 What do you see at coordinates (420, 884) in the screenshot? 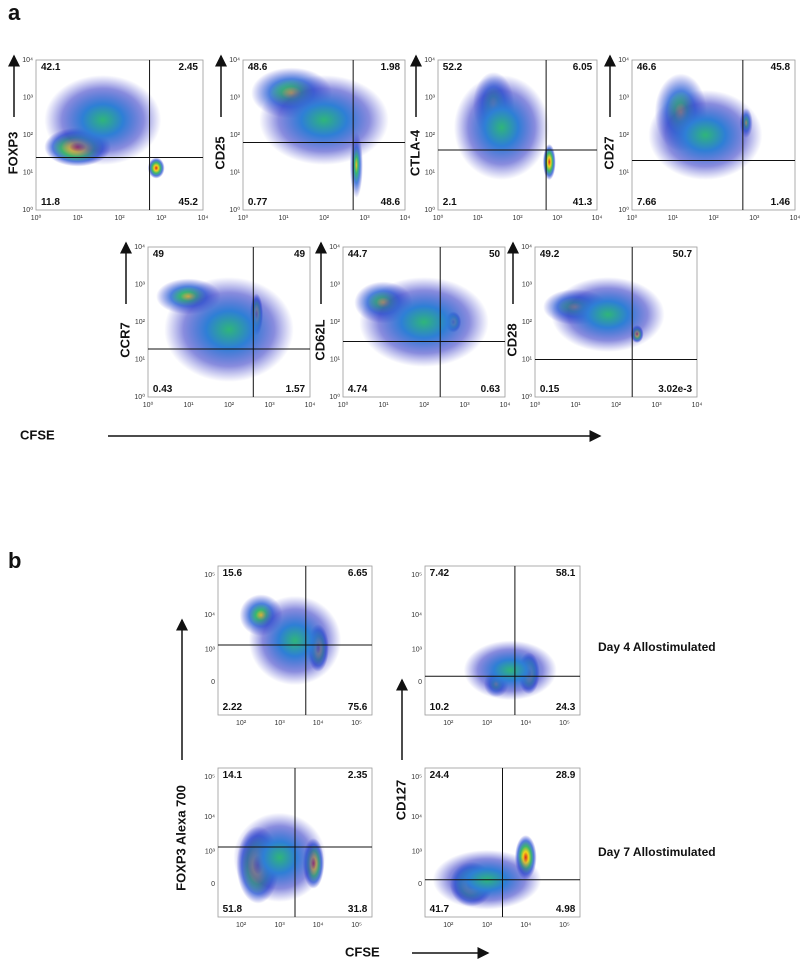
I see `y-tick-label: 0` at bounding box center [420, 884].